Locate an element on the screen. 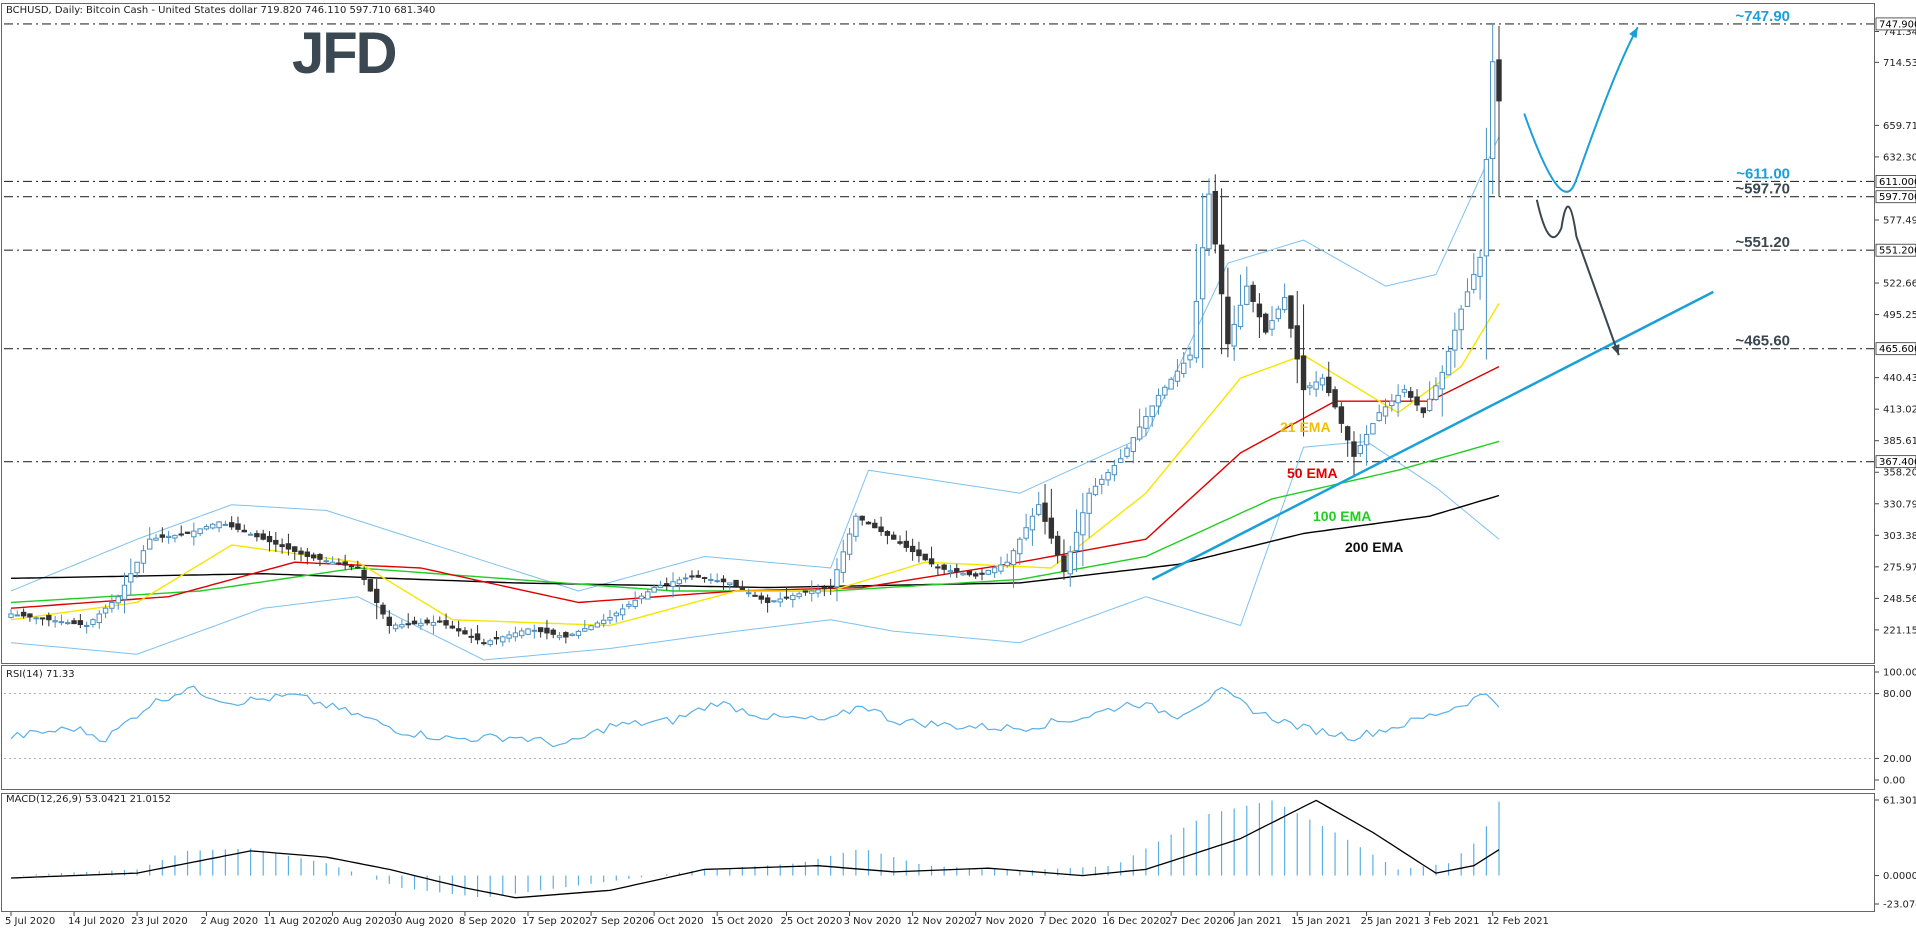 The height and width of the screenshot is (928, 1916). rsi-panel-frame is located at coordinates (938, 727).